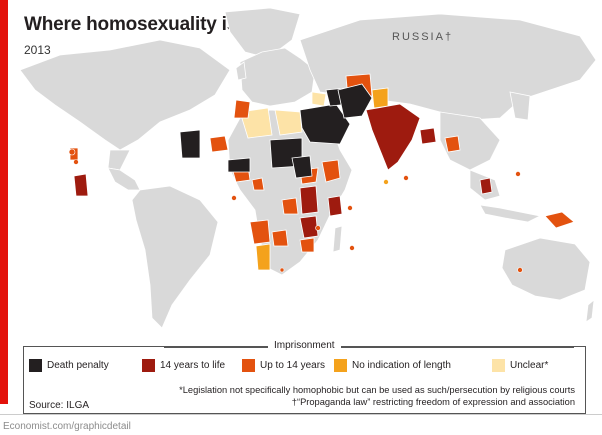 This screenshot has width=602, height=435. Describe the element at coordinates (35, 365) in the screenshot. I see `legend-swatch-death-penalty` at that location.